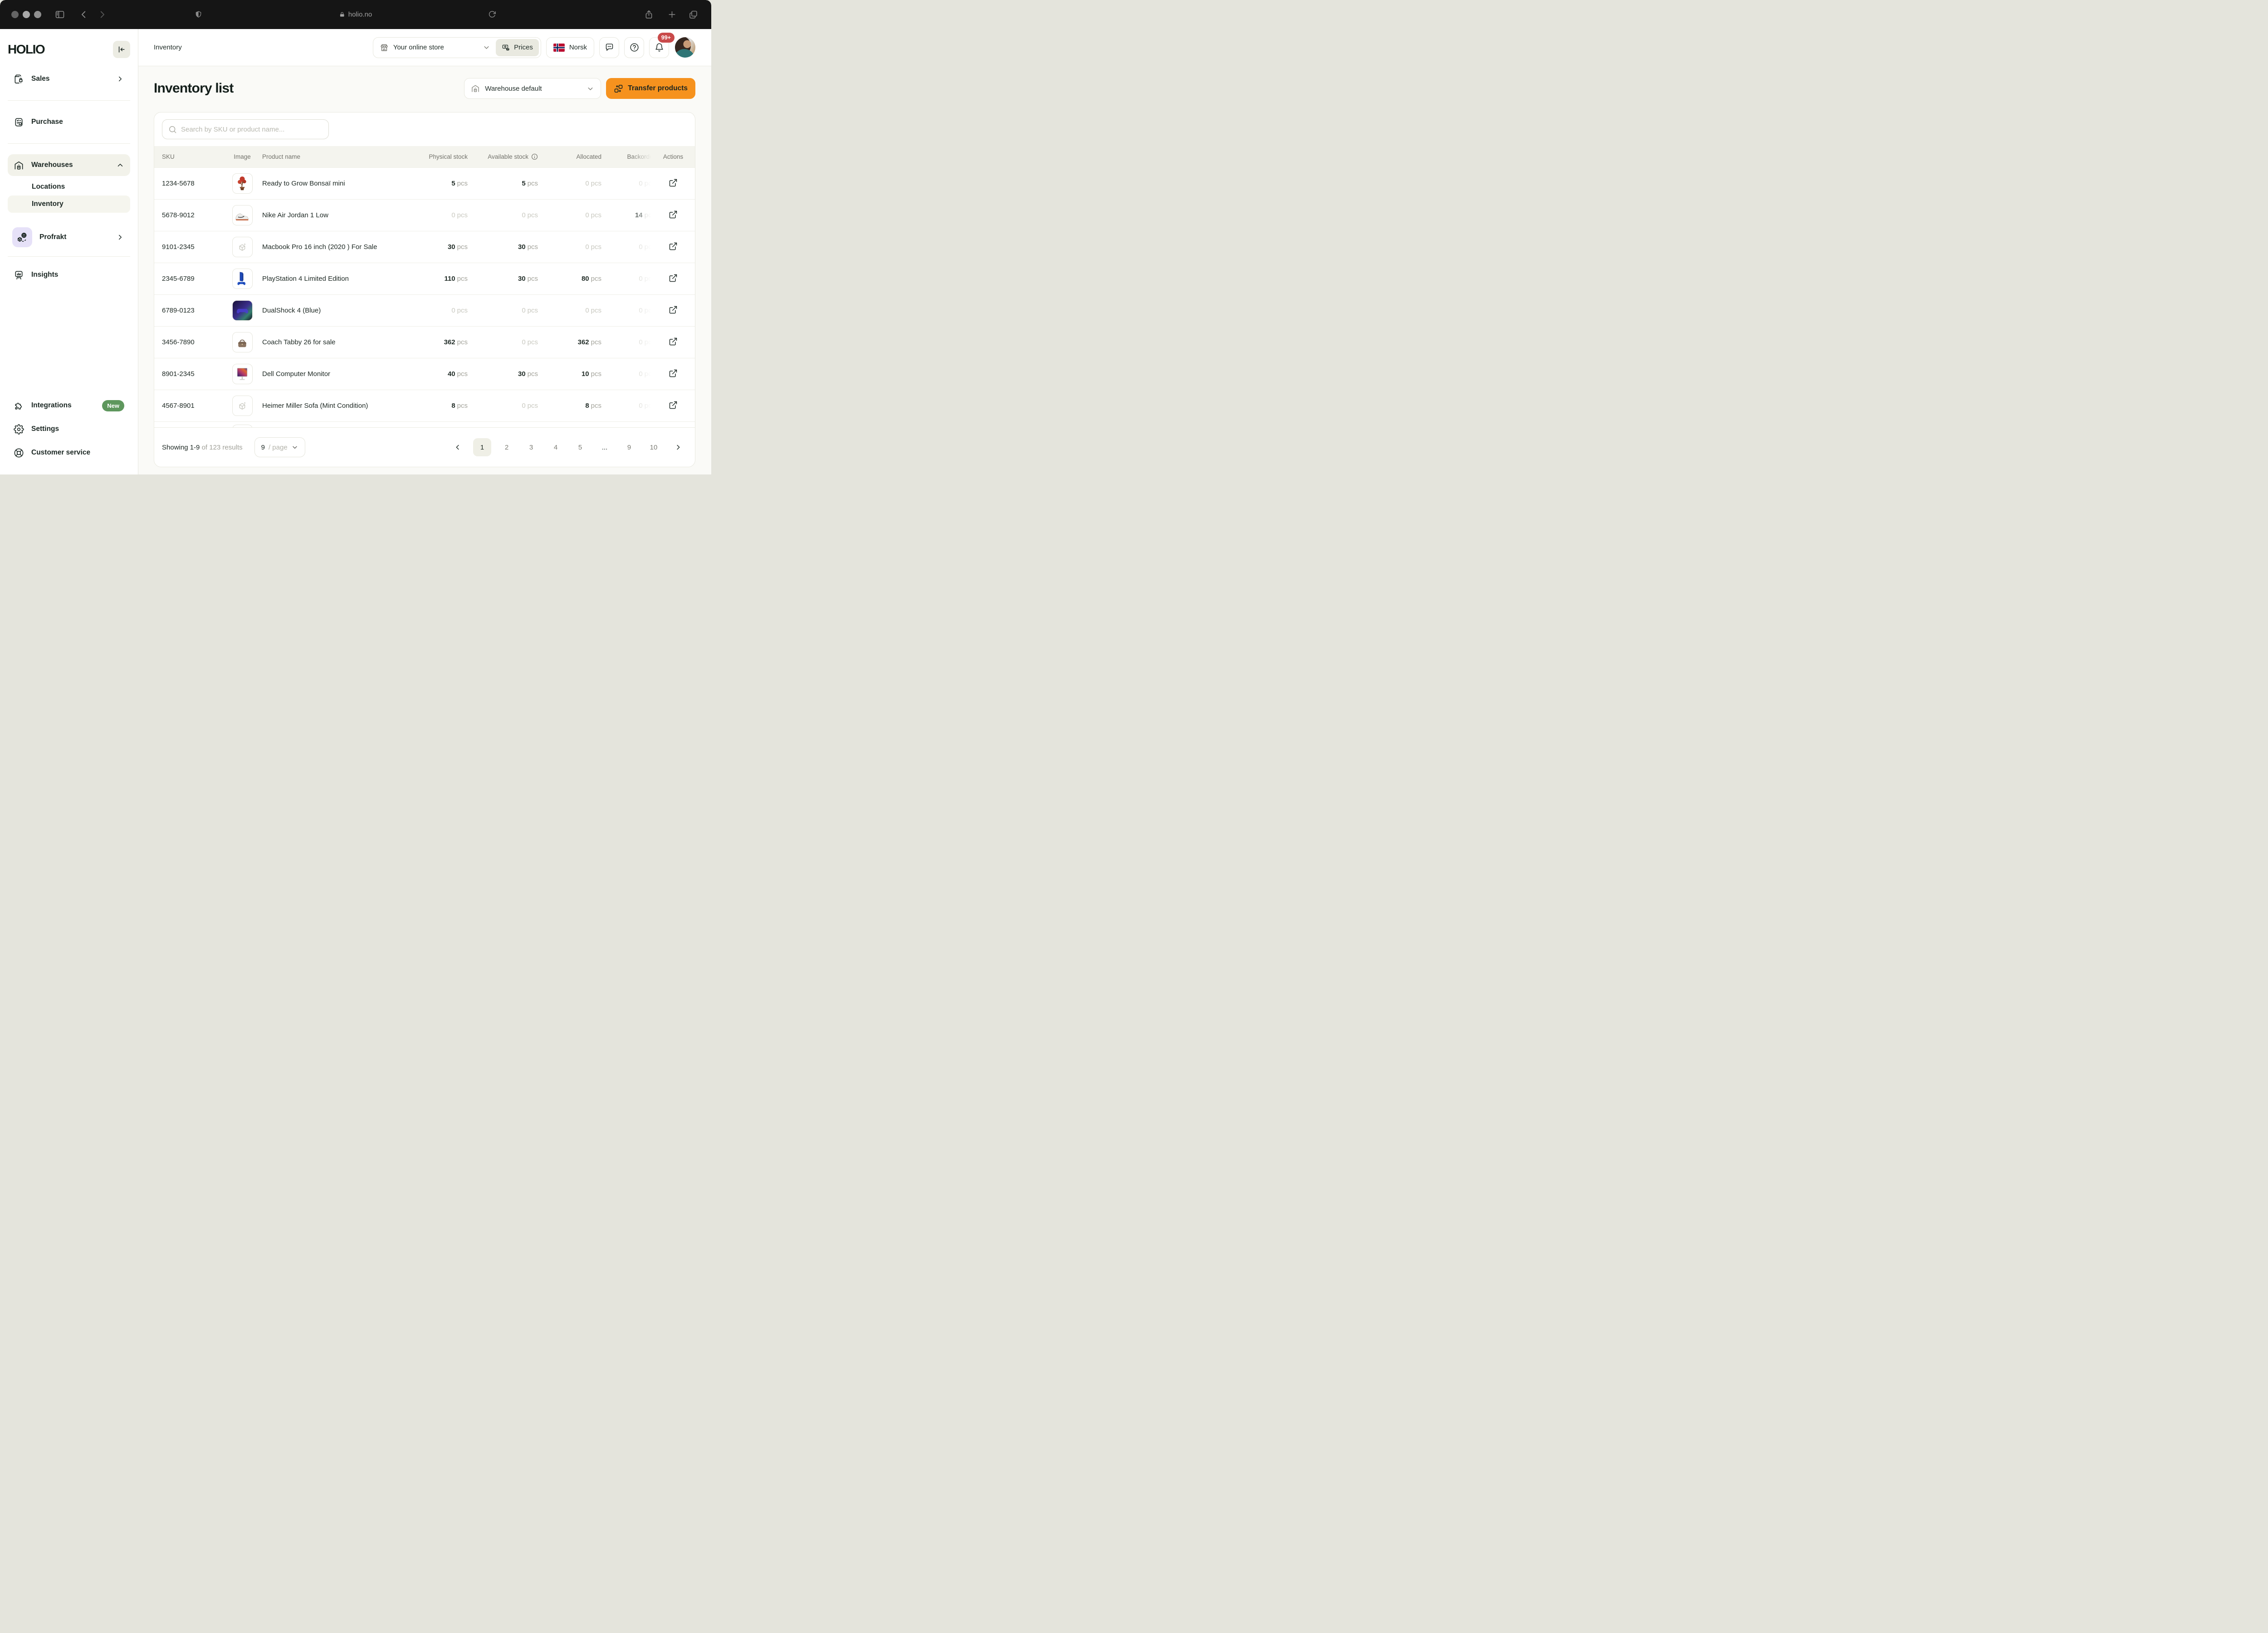 The width and height of the screenshot is (2268, 1633). What do you see at coordinates (51, 405) in the screenshot?
I see `sidebar-item-label: Integrations` at bounding box center [51, 405].